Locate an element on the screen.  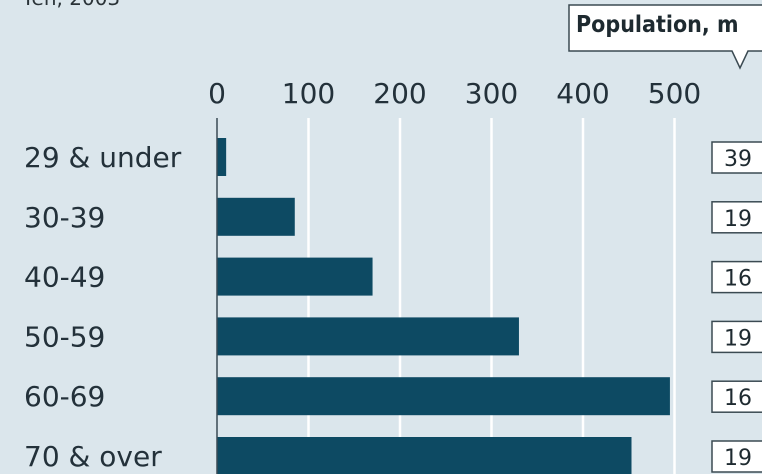
x-tick-labels: 0 100 200 300 400 500 is located at coordinates (454, 93).